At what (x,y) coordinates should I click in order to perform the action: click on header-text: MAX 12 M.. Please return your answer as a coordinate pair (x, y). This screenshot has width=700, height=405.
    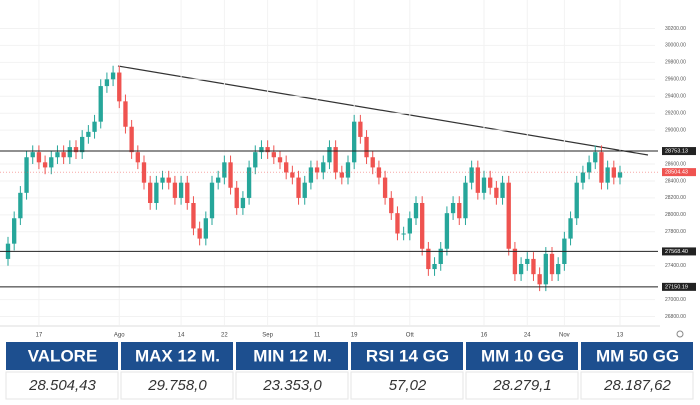
    Looking at the image, I should click on (177, 355).